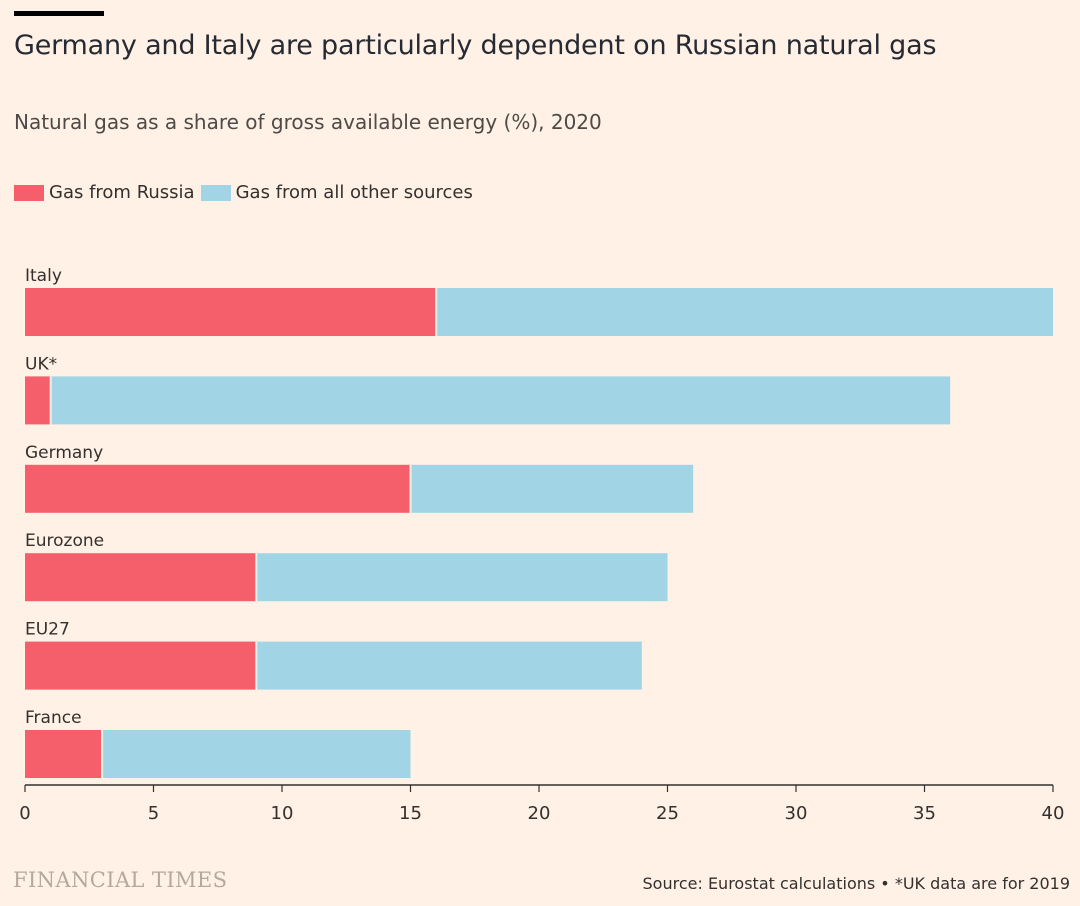 This screenshot has width=1080, height=906. What do you see at coordinates (462, 577) in the screenshot?
I see `bar-eurozone-other` at bounding box center [462, 577].